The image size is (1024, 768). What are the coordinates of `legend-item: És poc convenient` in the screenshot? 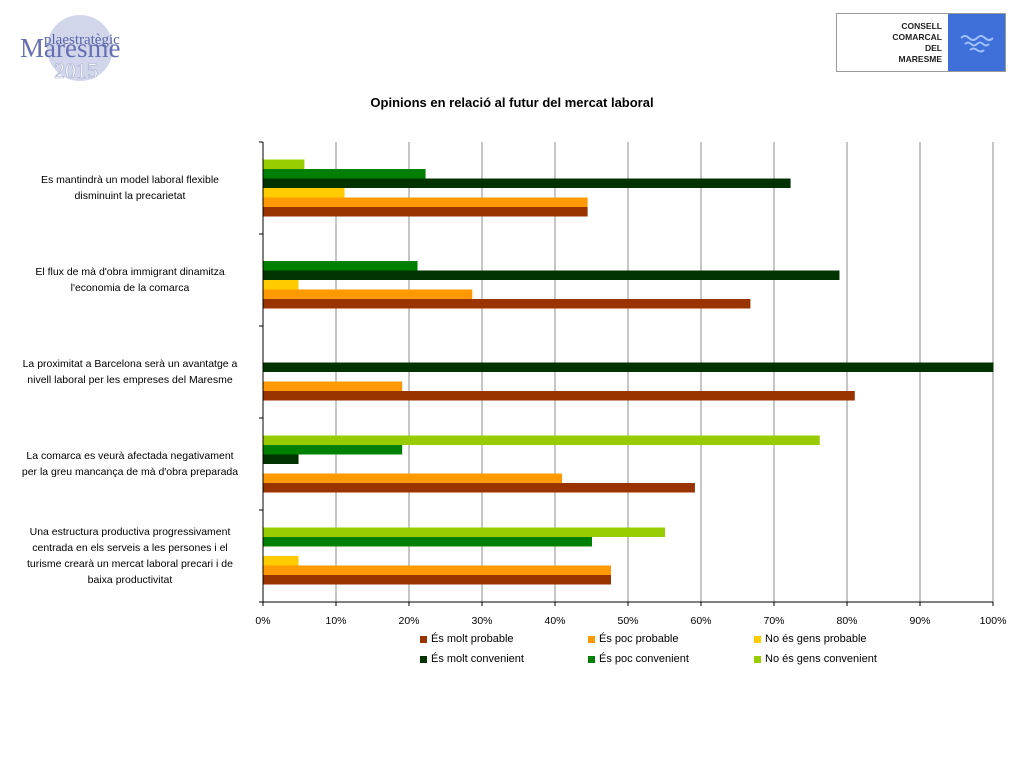 It's located at (638, 659).